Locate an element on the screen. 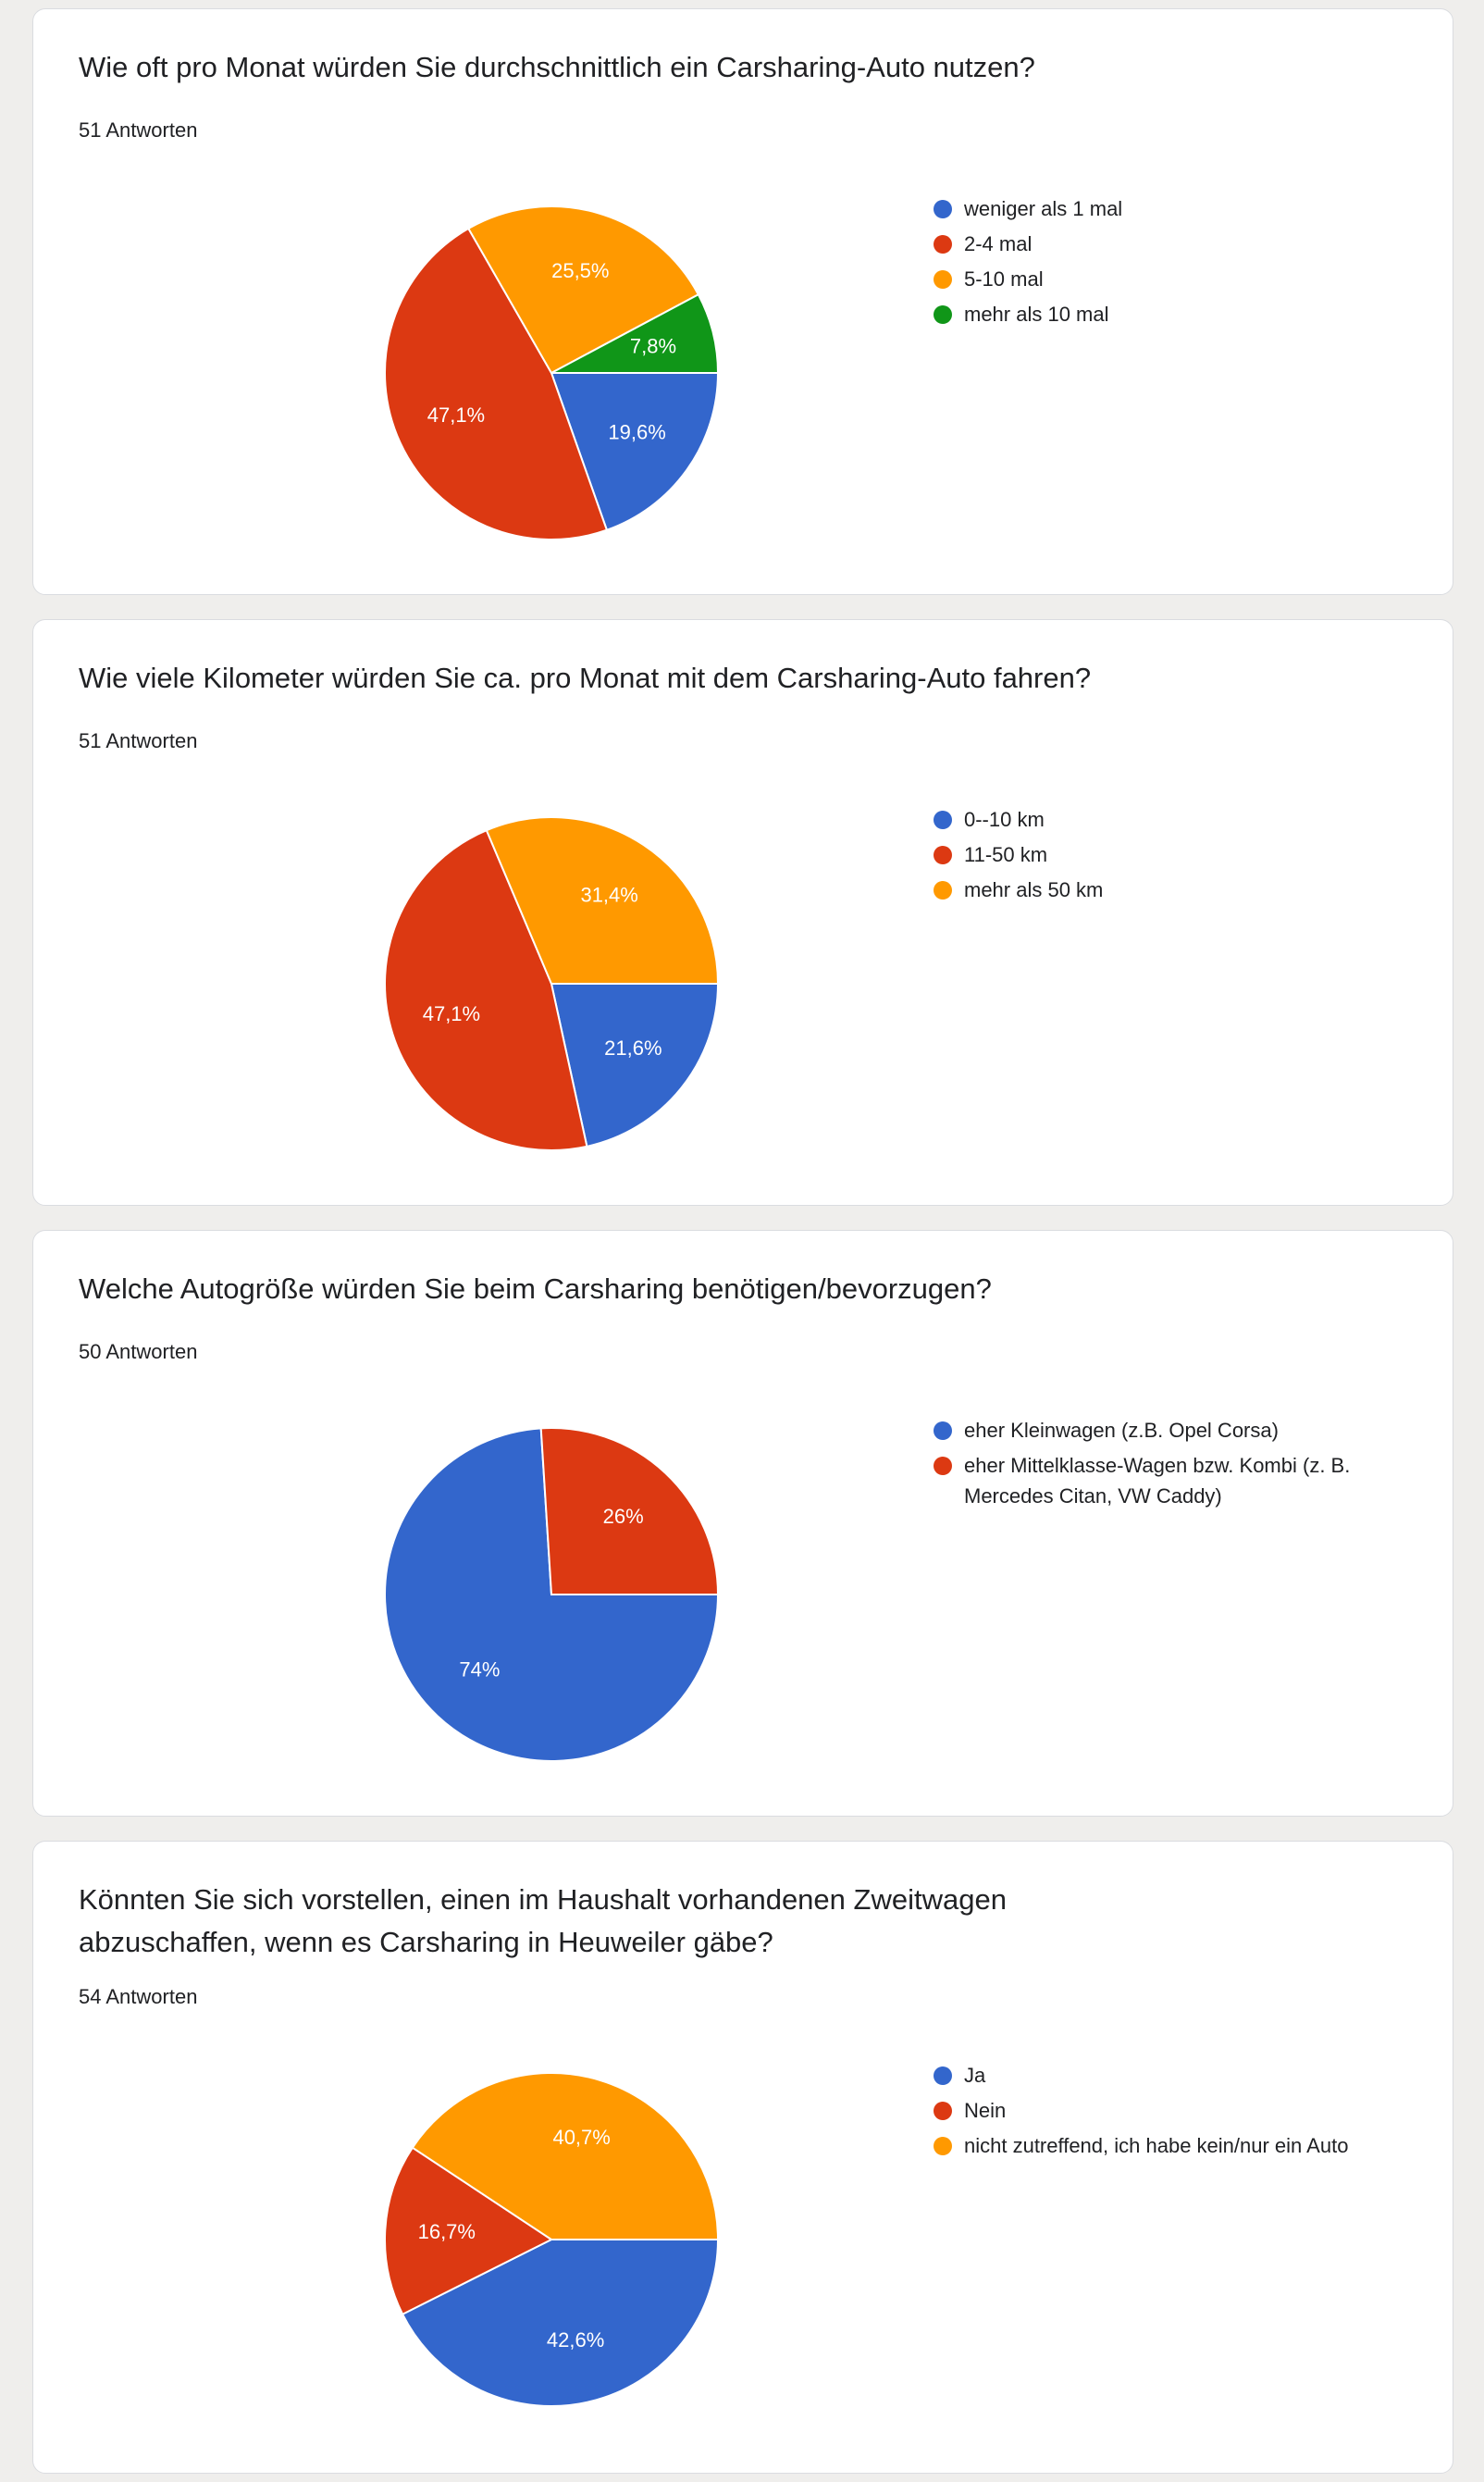 Image resolution: width=1484 pixels, height=2482 pixels. slice-value-label: 16,7% is located at coordinates (447, 2232).